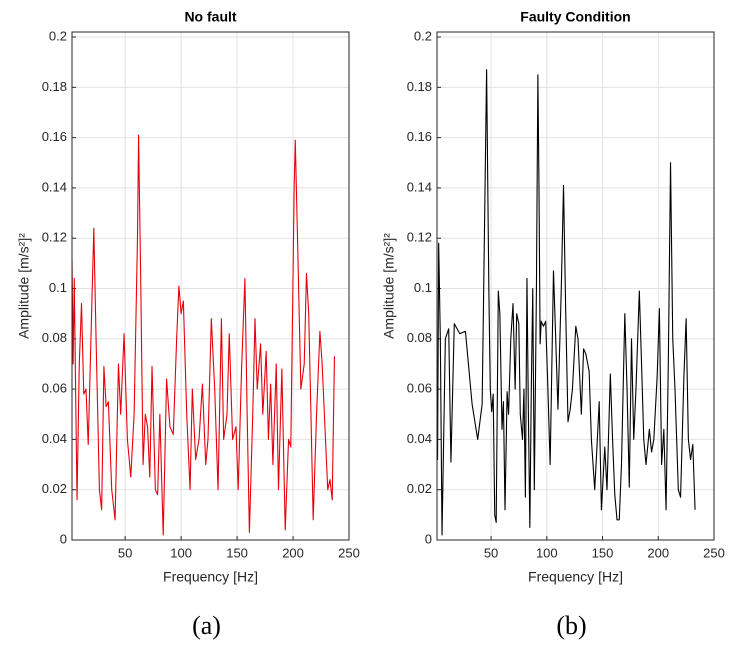 This screenshot has width=731, height=645. What do you see at coordinates (571, 625) in the screenshot?
I see `caption: (b)` at bounding box center [571, 625].